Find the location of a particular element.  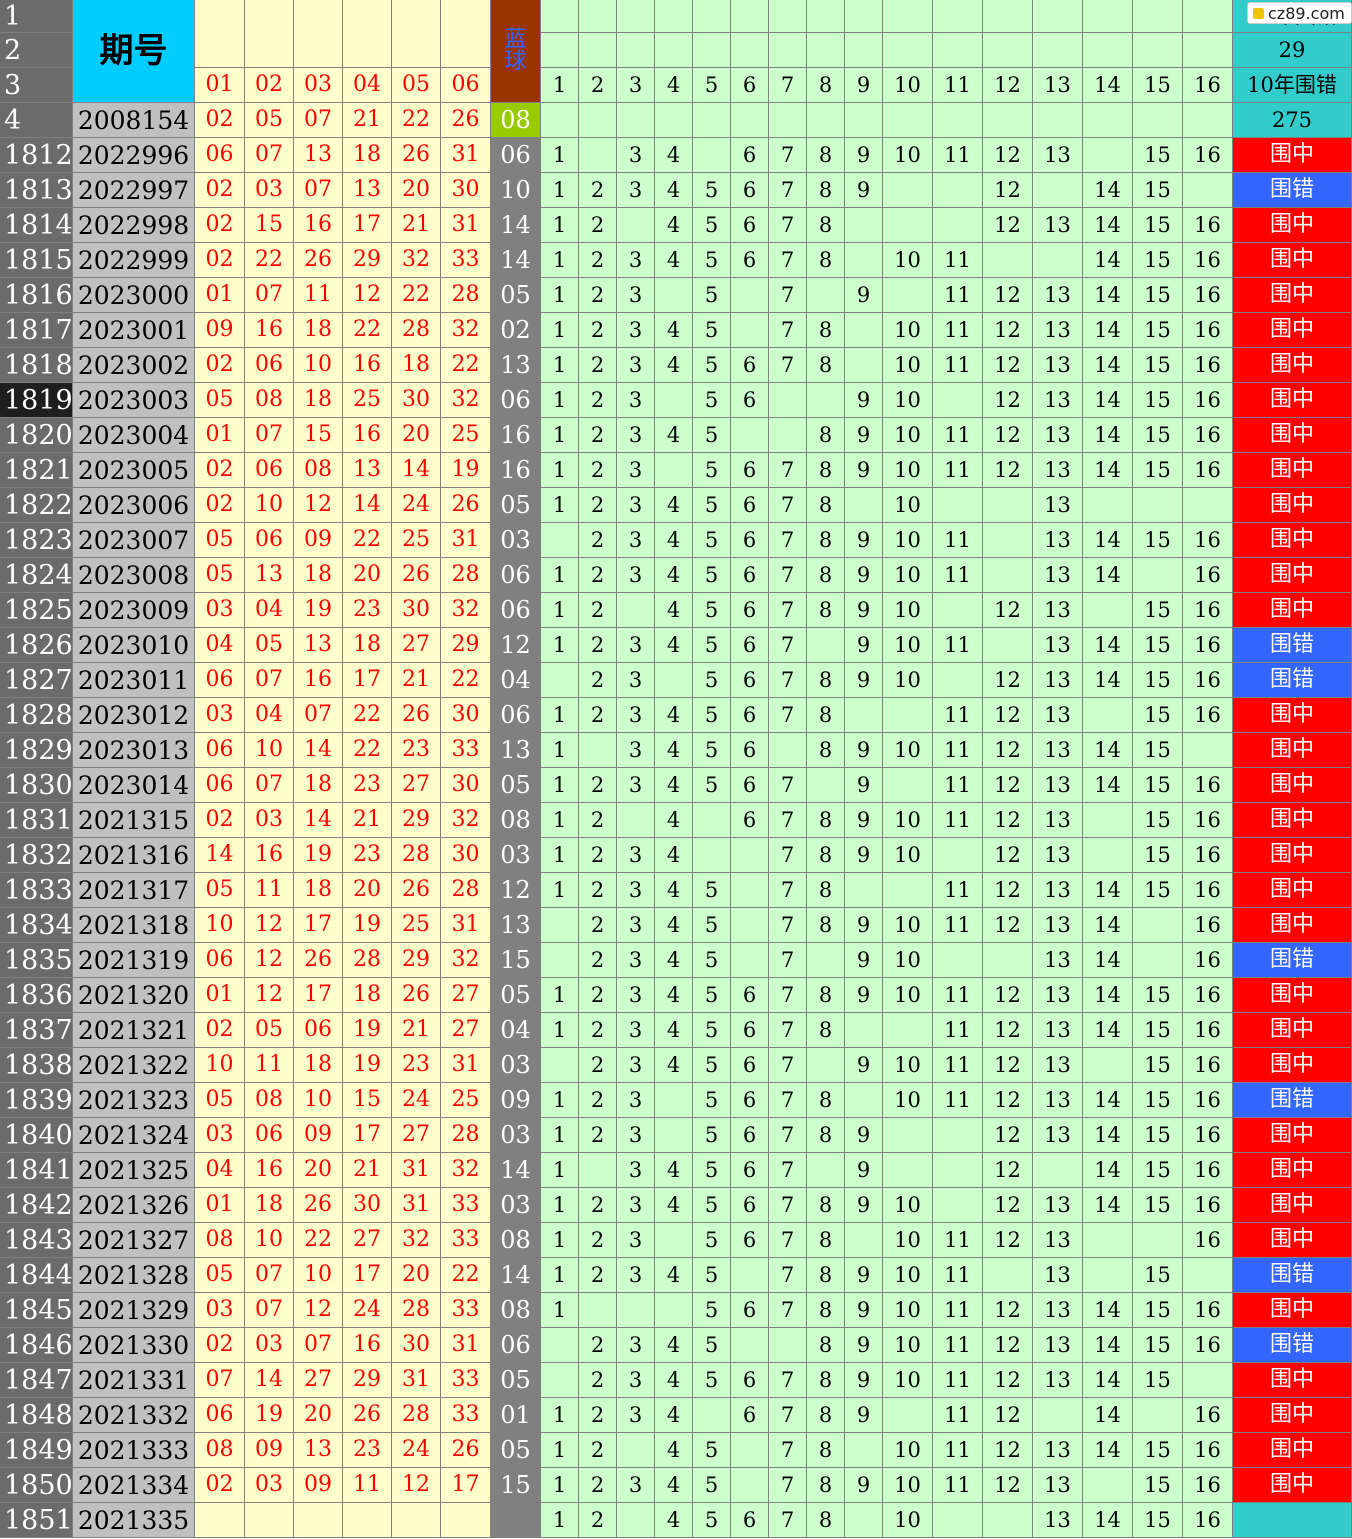

red-header-blank is located at coordinates (269, 34).